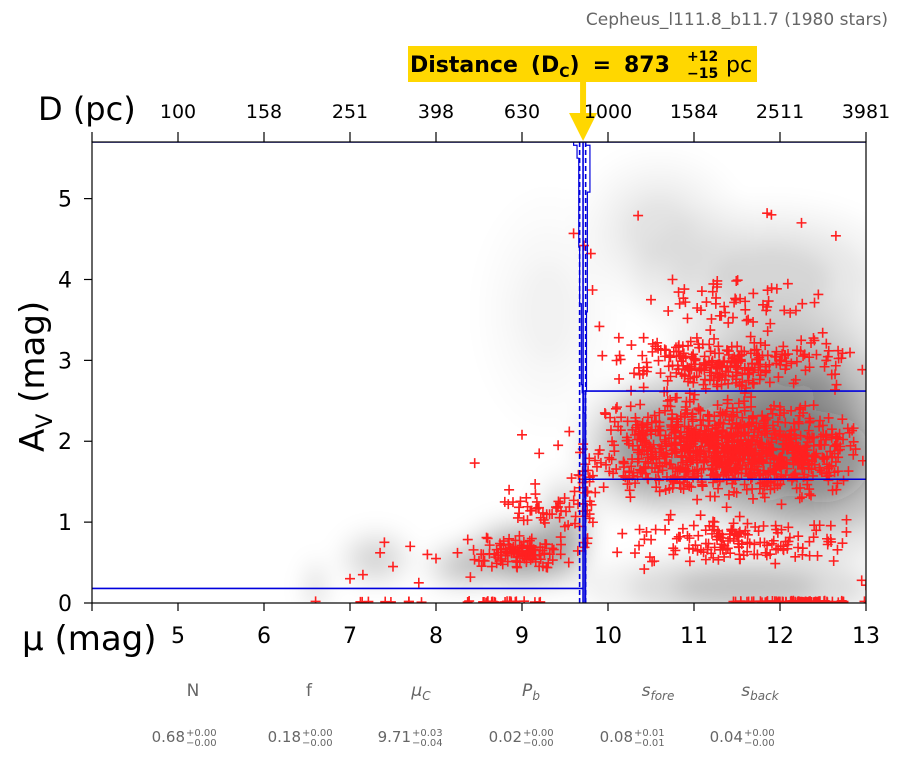 The height and width of the screenshot is (759, 902). What do you see at coordinates (490, 121) in the screenshot?
I see `top-axis: 100 158 251 398 630 1000 1584 2511 3981` at bounding box center [490, 121].